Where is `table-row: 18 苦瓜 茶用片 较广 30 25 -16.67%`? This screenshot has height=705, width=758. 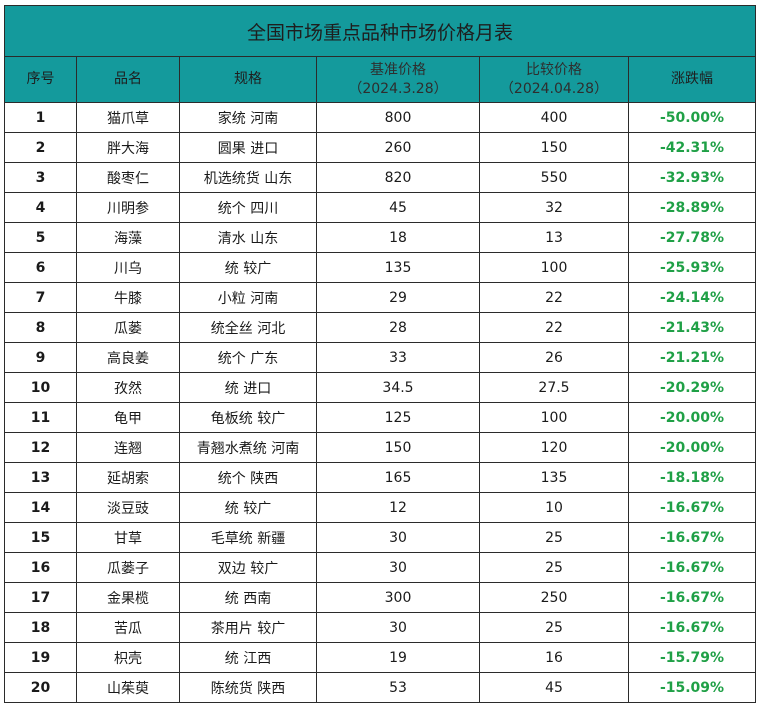
table-row: 18 苦瓜 茶用片 较广 30 25 -16.67% is located at coordinates (380, 627).